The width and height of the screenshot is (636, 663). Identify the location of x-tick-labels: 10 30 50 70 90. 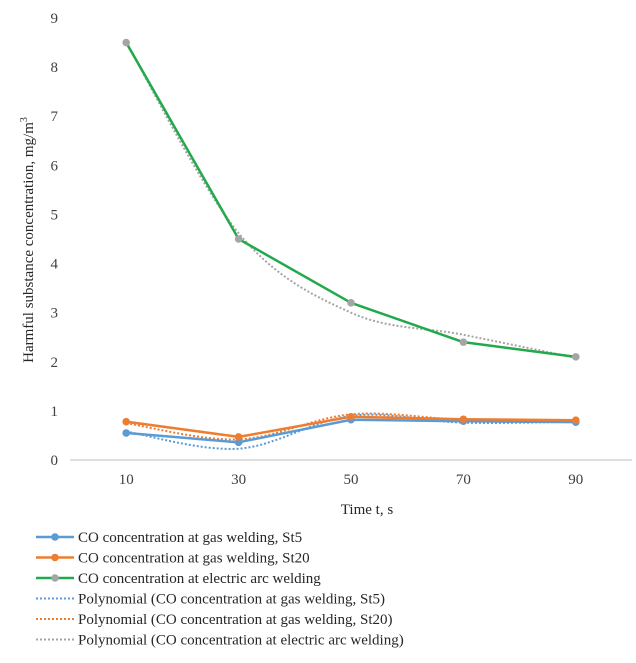
(351, 480).